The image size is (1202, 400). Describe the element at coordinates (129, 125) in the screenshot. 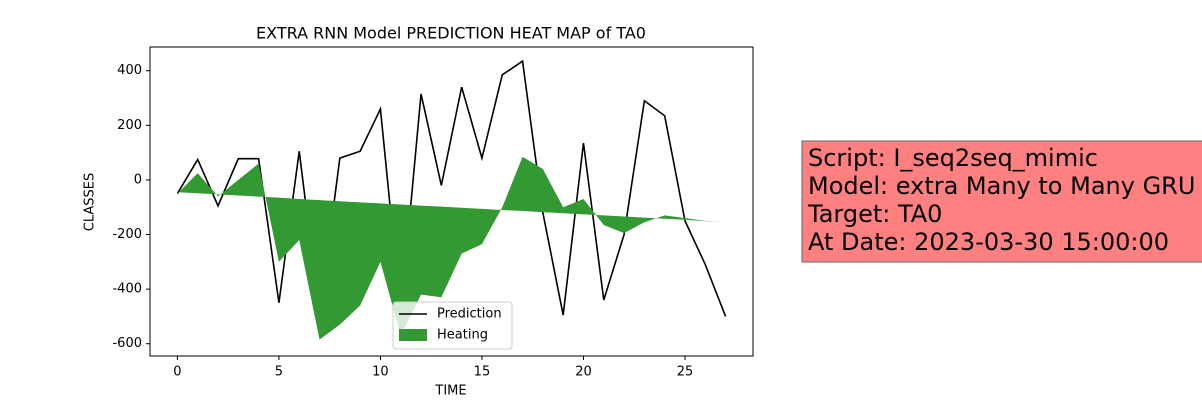

I see `y-tick-label: 200` at that location.